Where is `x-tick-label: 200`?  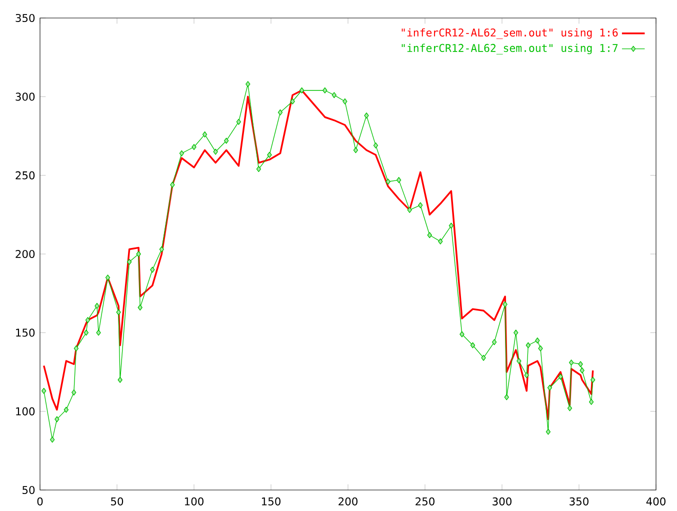
x-tick-label: 200 is located at coordinates (348, 501).